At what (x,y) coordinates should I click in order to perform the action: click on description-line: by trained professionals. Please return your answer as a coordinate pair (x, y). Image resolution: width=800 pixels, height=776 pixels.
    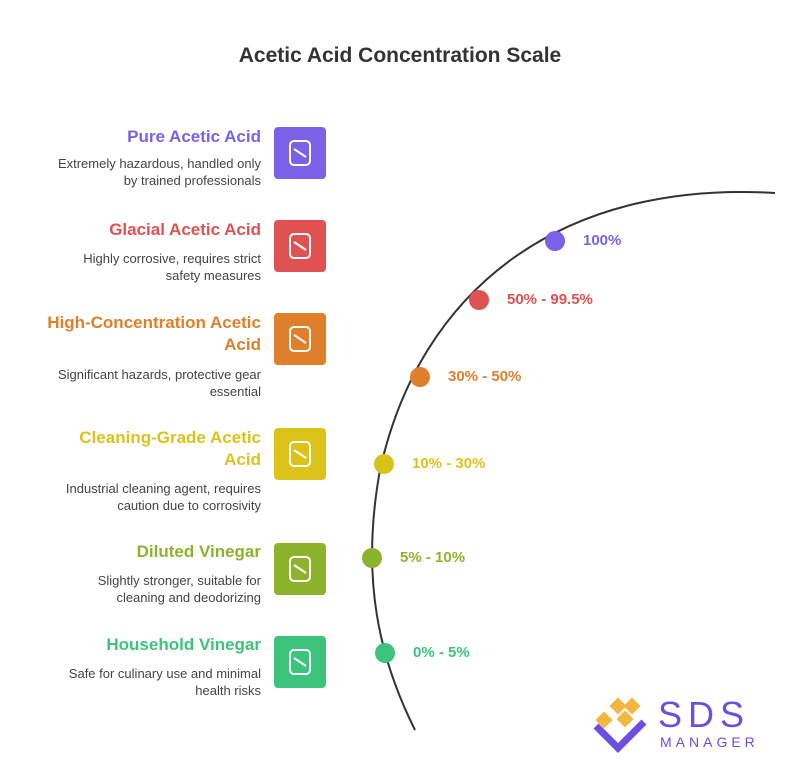
    Looking at the image, I should click on (192, 180).